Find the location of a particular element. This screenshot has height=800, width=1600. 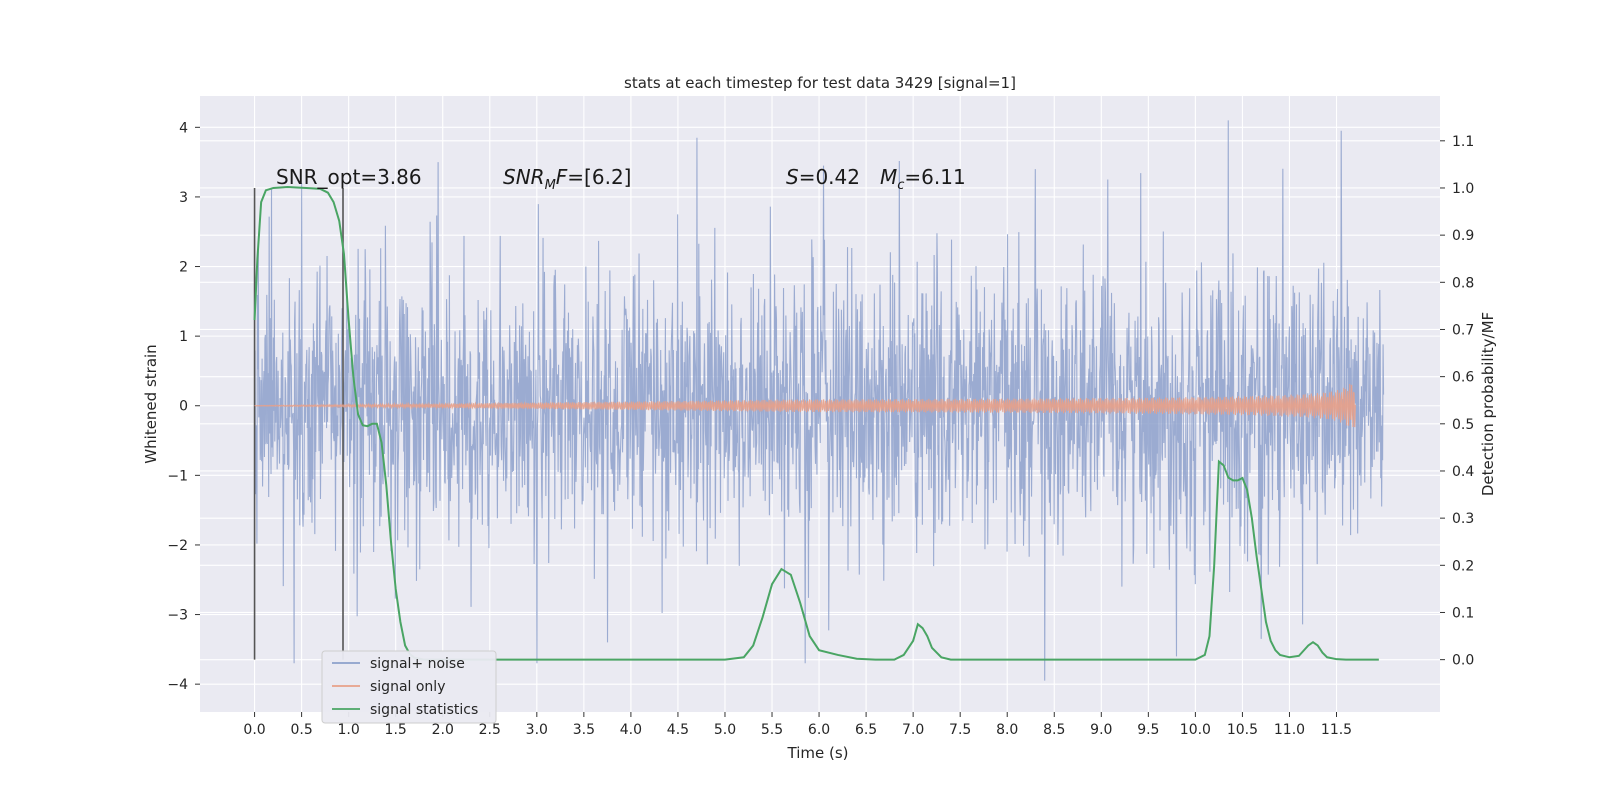

y2-axis-ticks: 0.0 0.1 0.2 0.3 0.4 0.5 0.6 0.7 0.8 0.9 1.0 1.1 is located at coordinates (1457, 401).